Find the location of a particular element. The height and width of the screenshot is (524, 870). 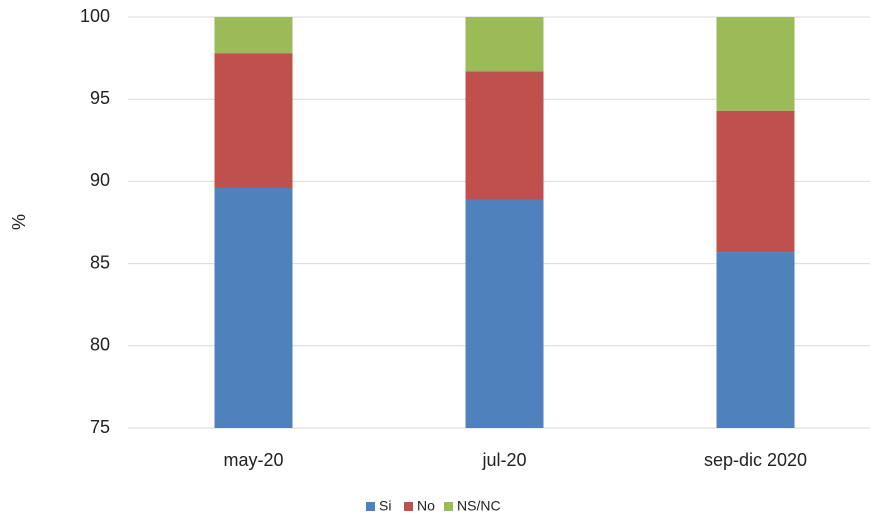

y-tick-label: 95 is located at coordinates (100, 98).